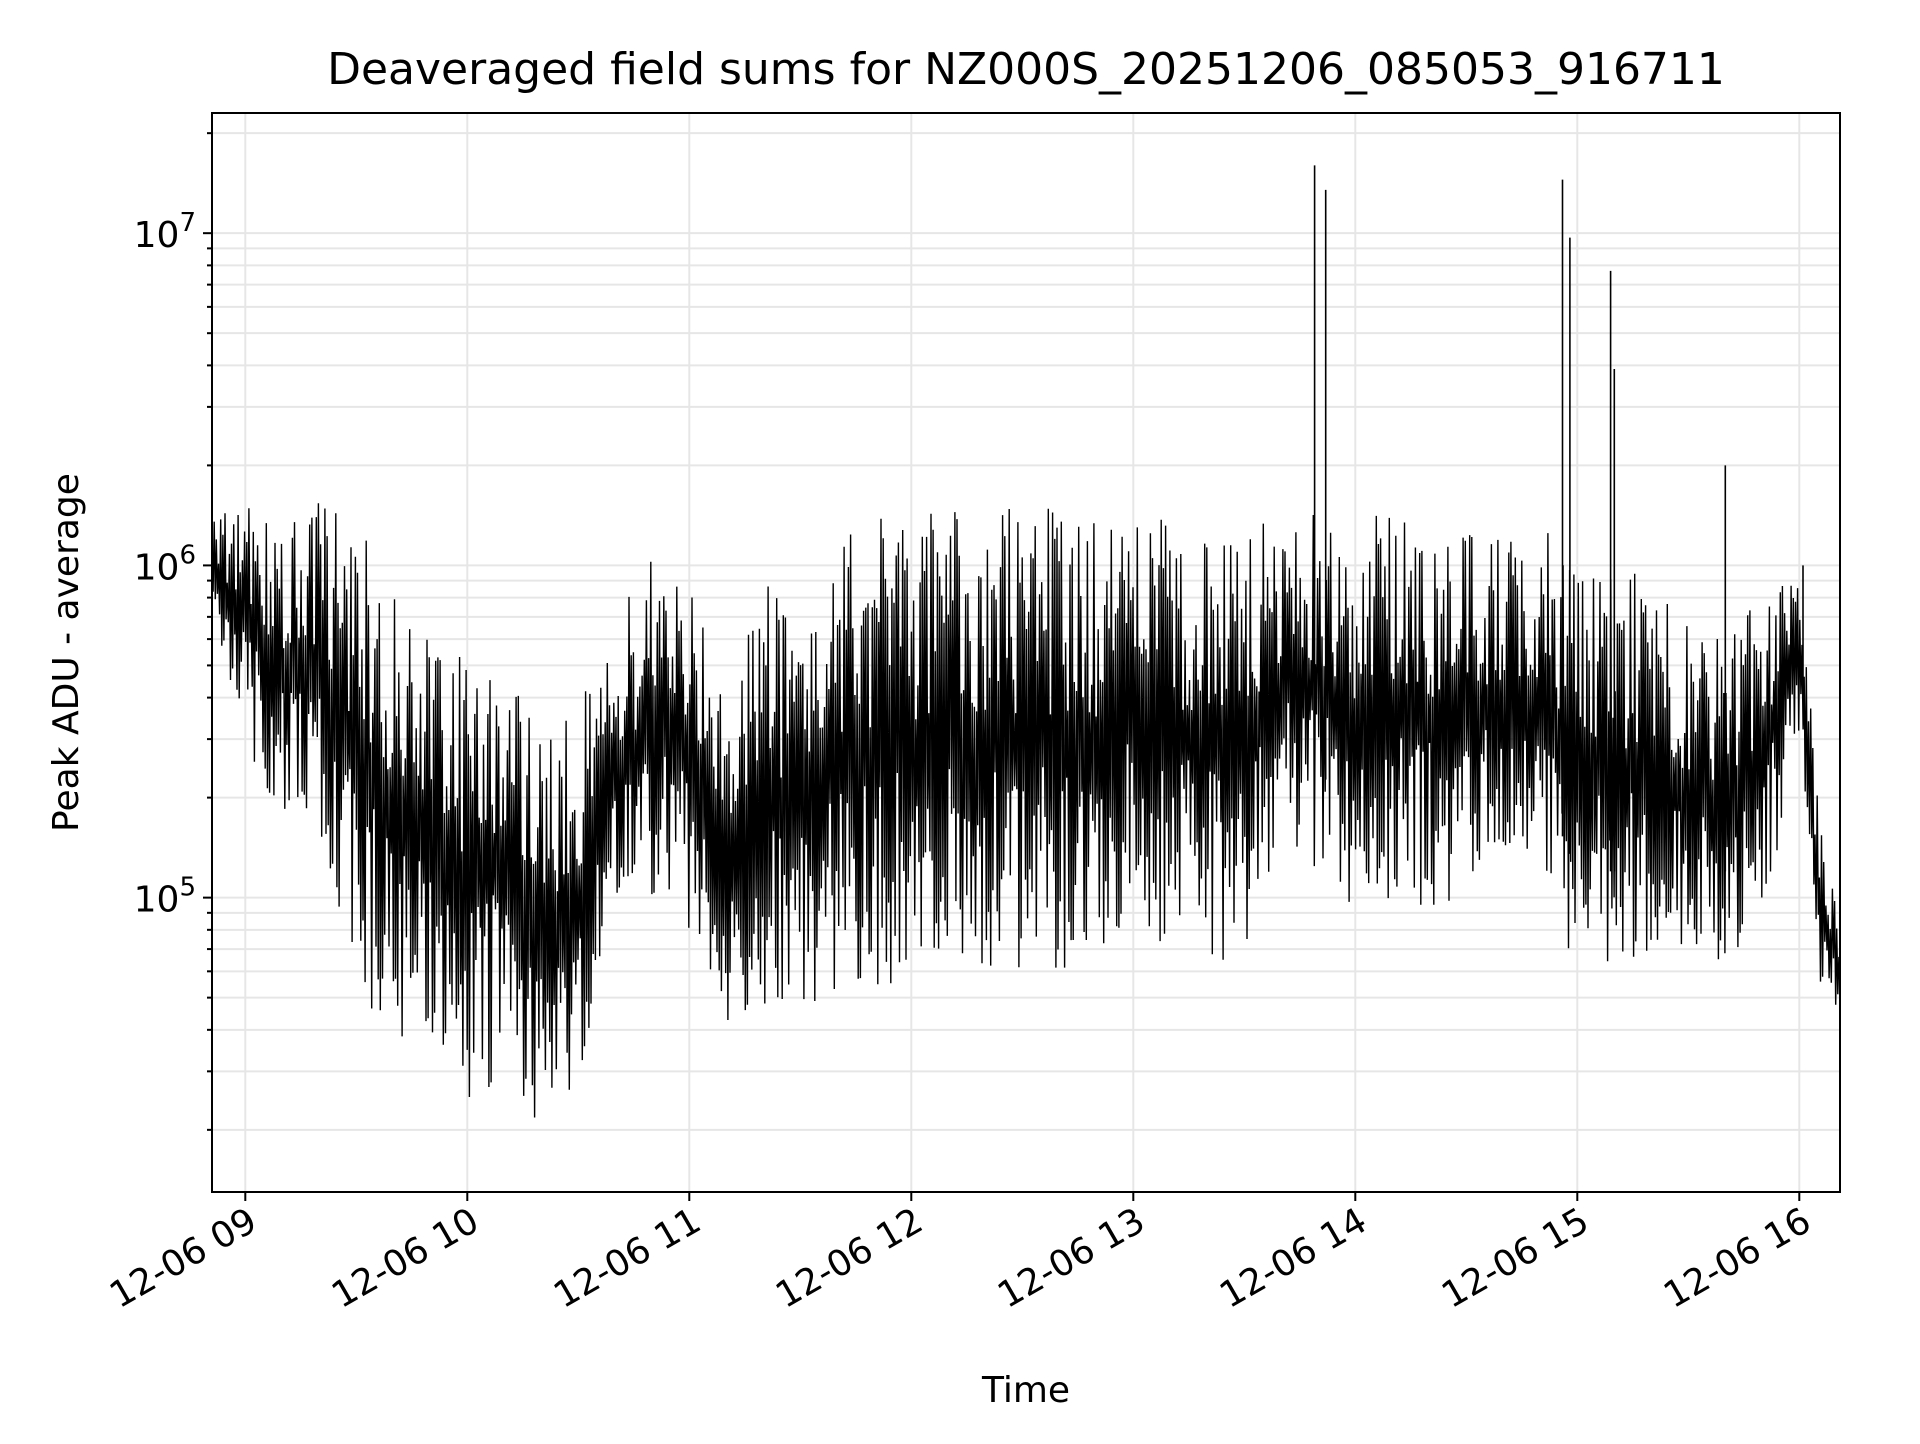 This screenshot has height=1444, width=1920. Describe the element at coordinates (165, 232) in the screenshot. I see `y-tick-label: 10⁷` at that location.